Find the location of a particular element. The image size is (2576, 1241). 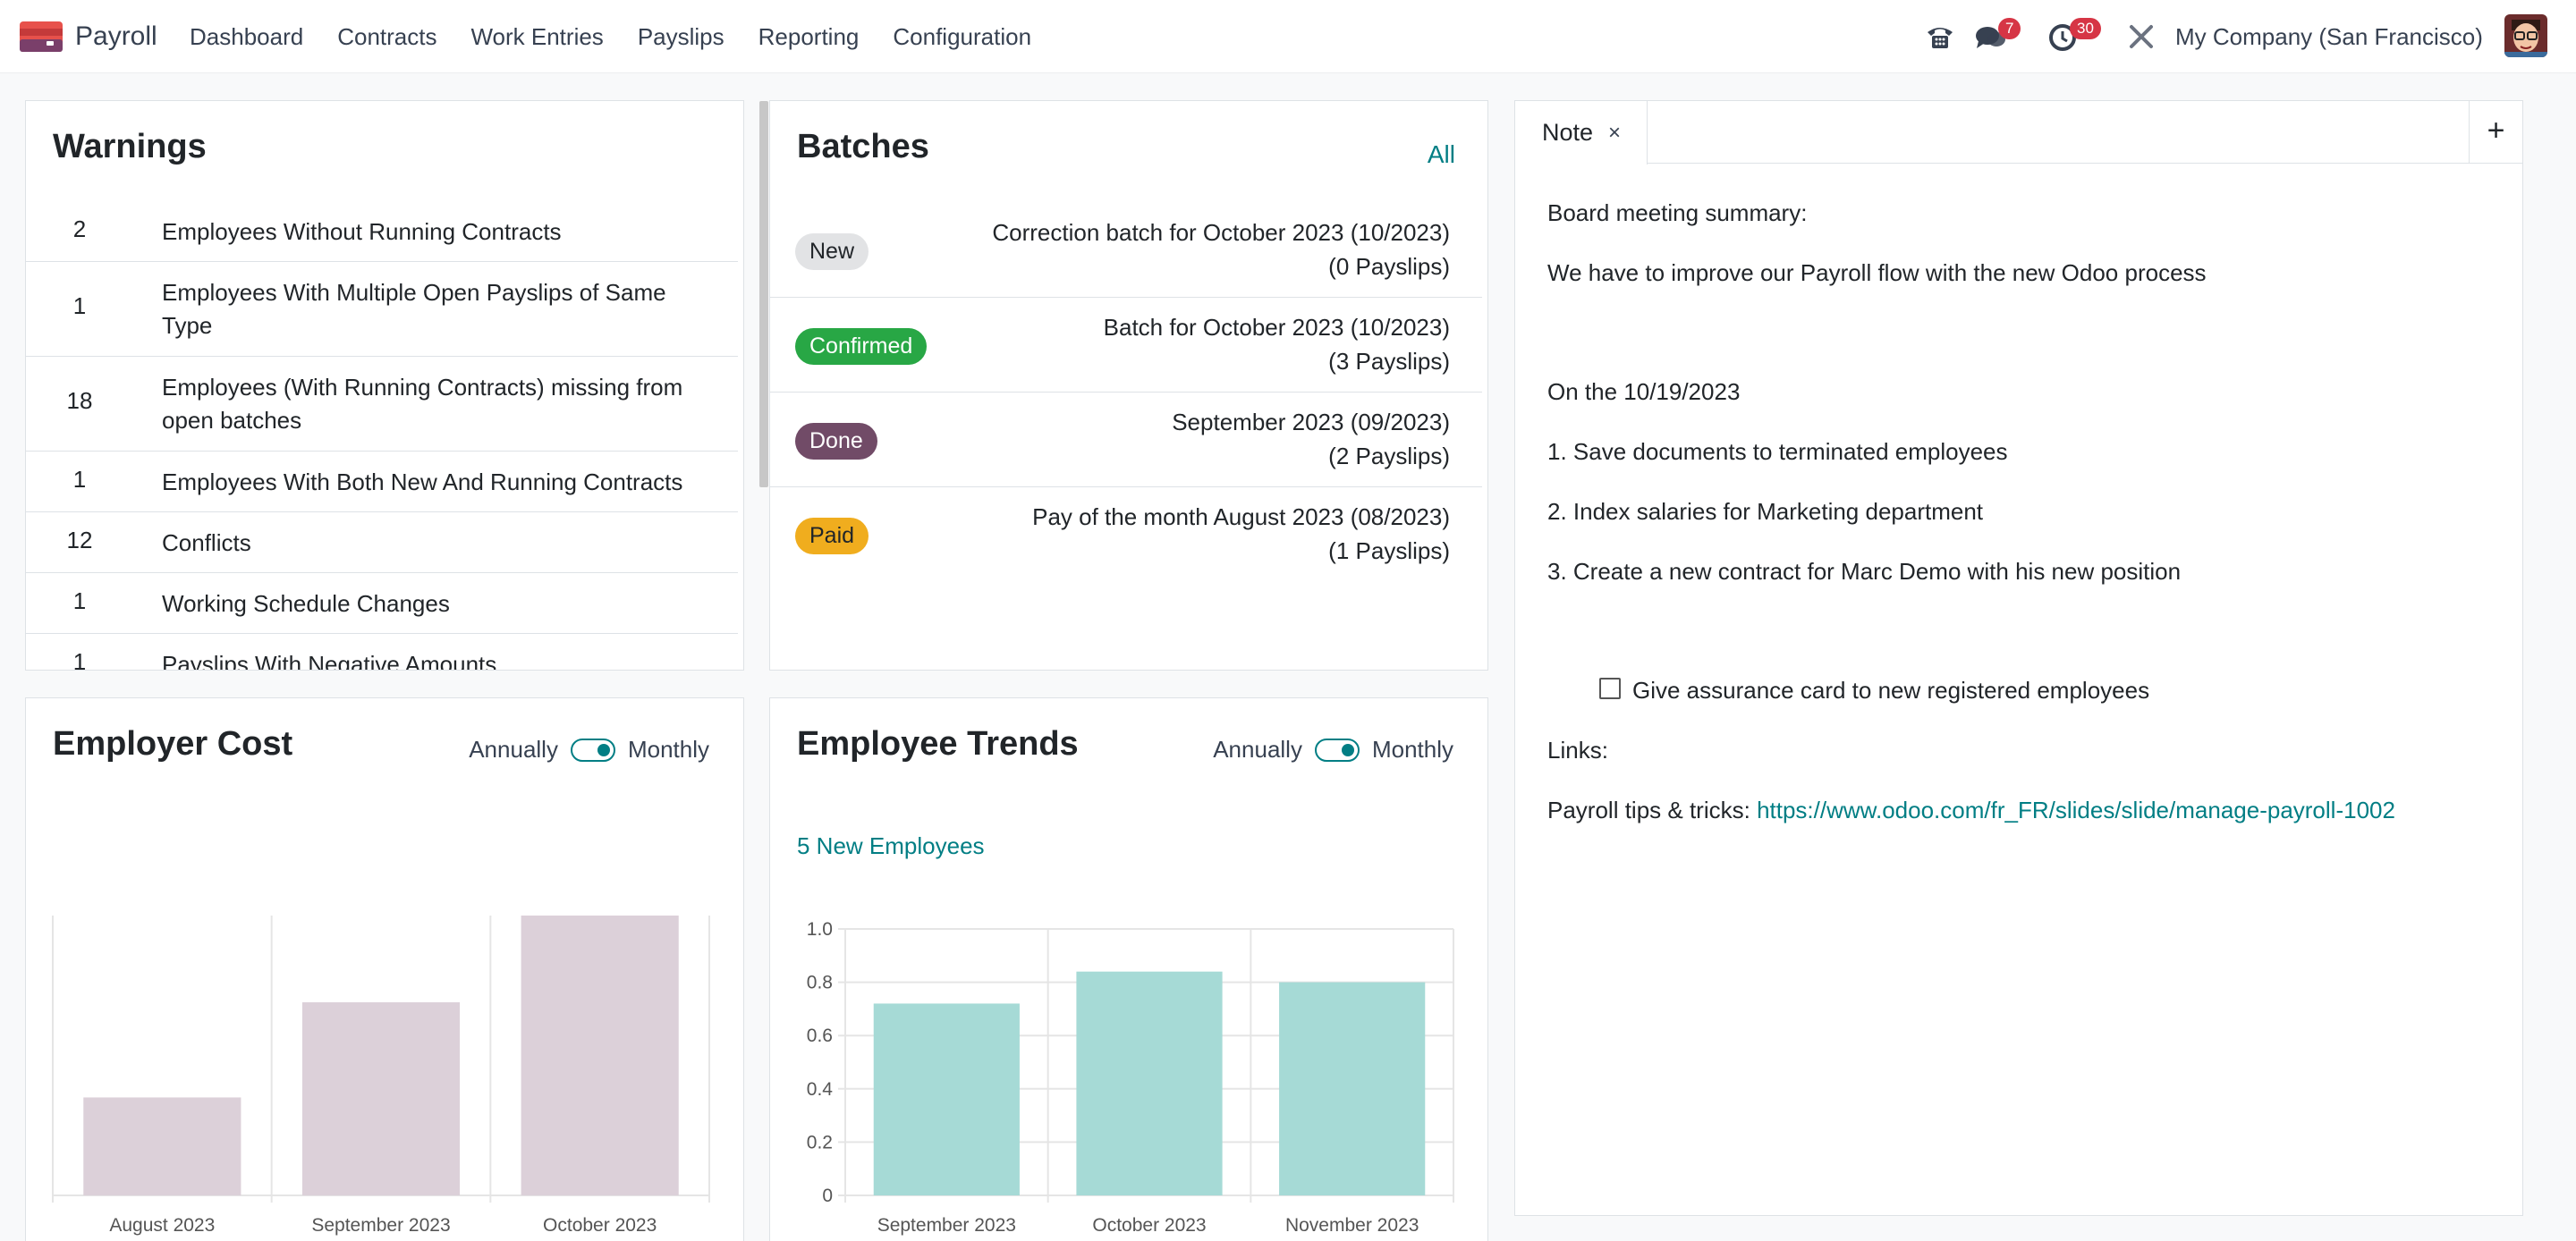

warning-label: Conflicts is located at coordinates (206, 542).